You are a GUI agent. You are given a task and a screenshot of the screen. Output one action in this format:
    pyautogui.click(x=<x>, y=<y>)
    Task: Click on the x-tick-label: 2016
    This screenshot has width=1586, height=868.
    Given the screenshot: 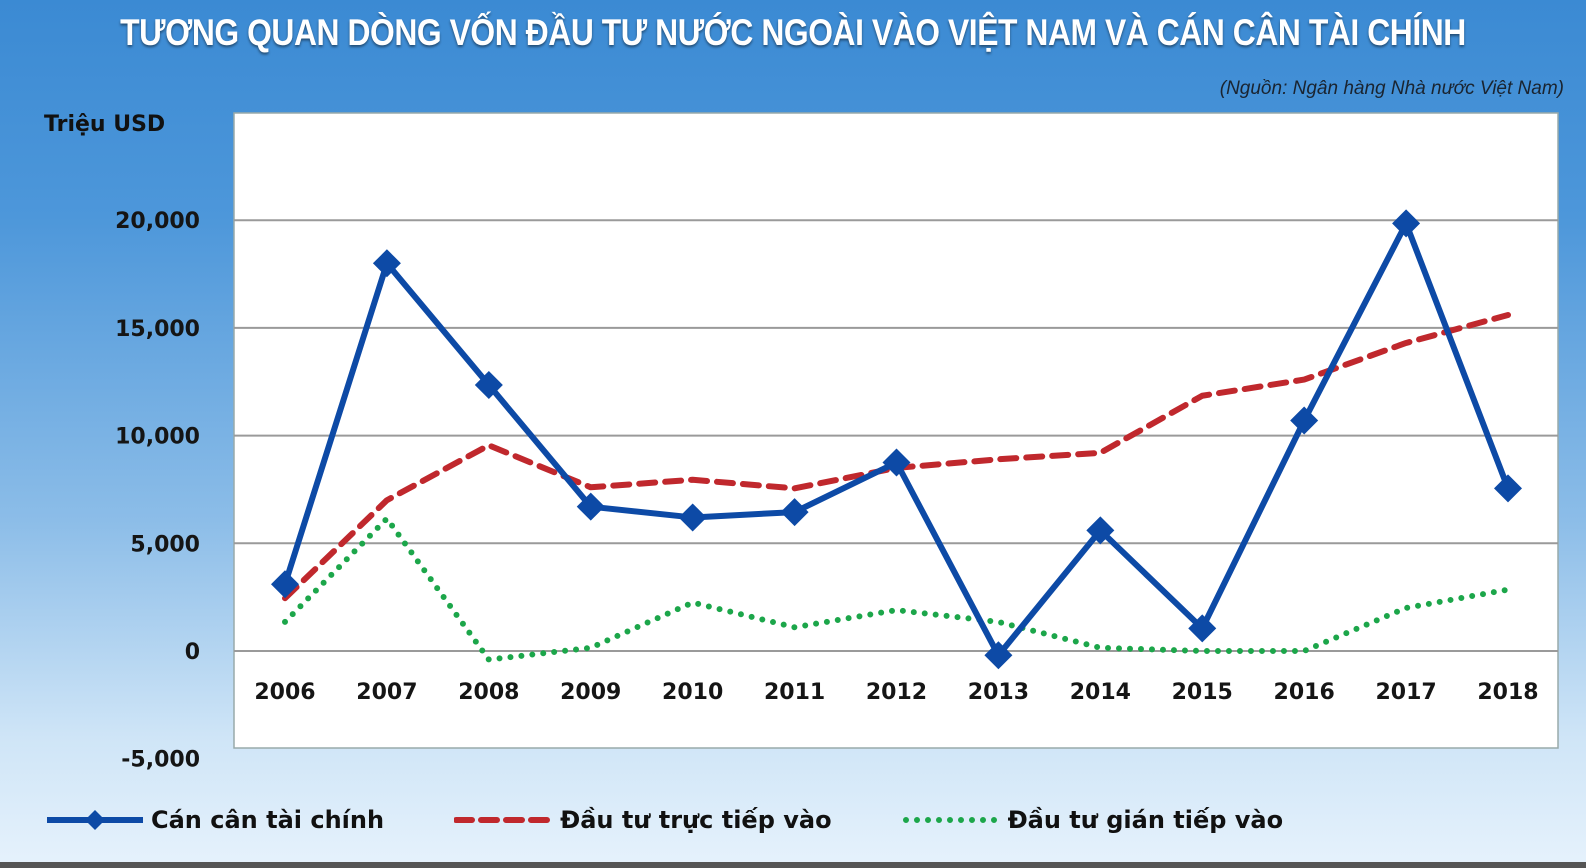 What is the action you would take?
    pyautogui.click(x=1304, y=692)
    